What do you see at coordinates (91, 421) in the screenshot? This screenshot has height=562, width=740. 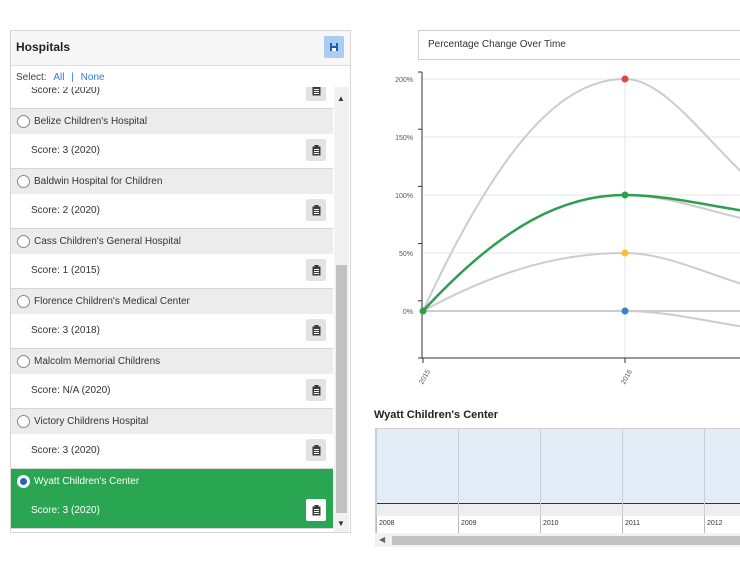 I see `hospital-name: Victory Childrens Hospital` at bounding box center [91, 421].